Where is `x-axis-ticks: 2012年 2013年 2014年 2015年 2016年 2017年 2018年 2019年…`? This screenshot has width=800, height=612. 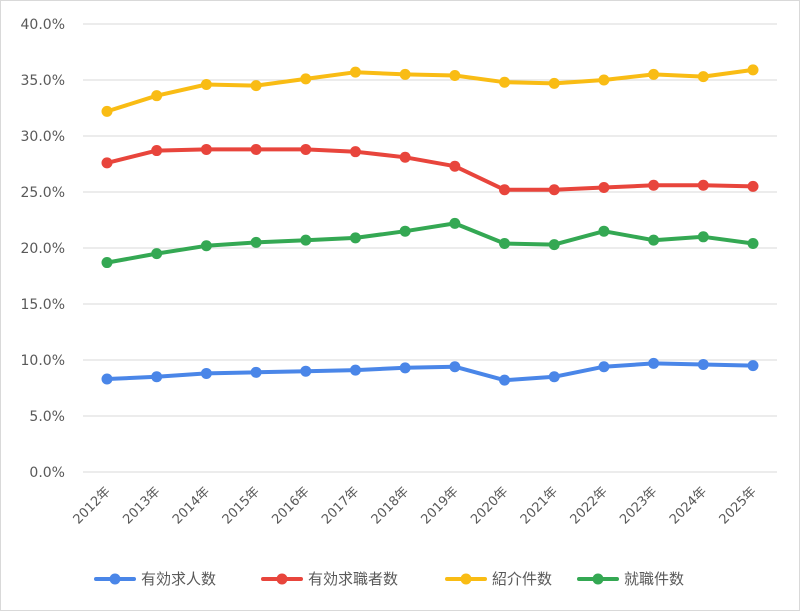
x-axis-ticks: 2012年 2013年 2014年 2015年 2016年 2017年 2018年 2019年… is located at coordinates (415, 505).